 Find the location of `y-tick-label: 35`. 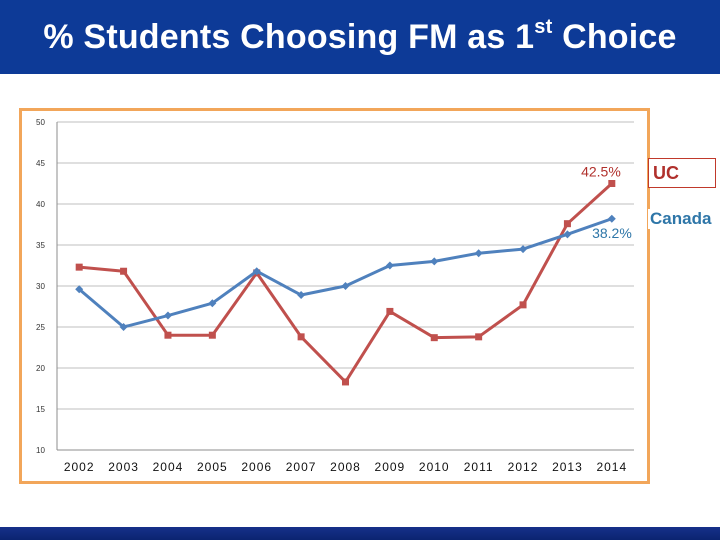

y-tick-label: 35 is located at coordinates (40, 245).